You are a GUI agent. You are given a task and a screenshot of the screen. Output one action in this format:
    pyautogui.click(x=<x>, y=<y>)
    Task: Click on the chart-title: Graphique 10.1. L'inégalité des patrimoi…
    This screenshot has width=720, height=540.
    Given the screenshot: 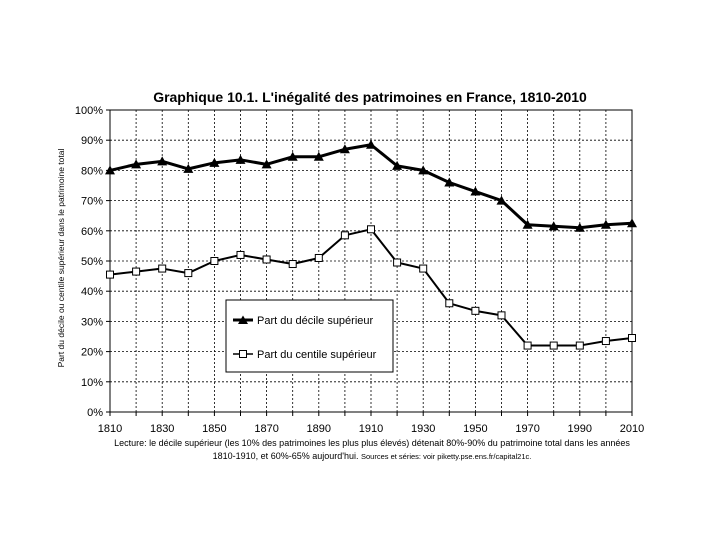 What is the action you would take?
    pyautogui.click(x=370, y=97)
    